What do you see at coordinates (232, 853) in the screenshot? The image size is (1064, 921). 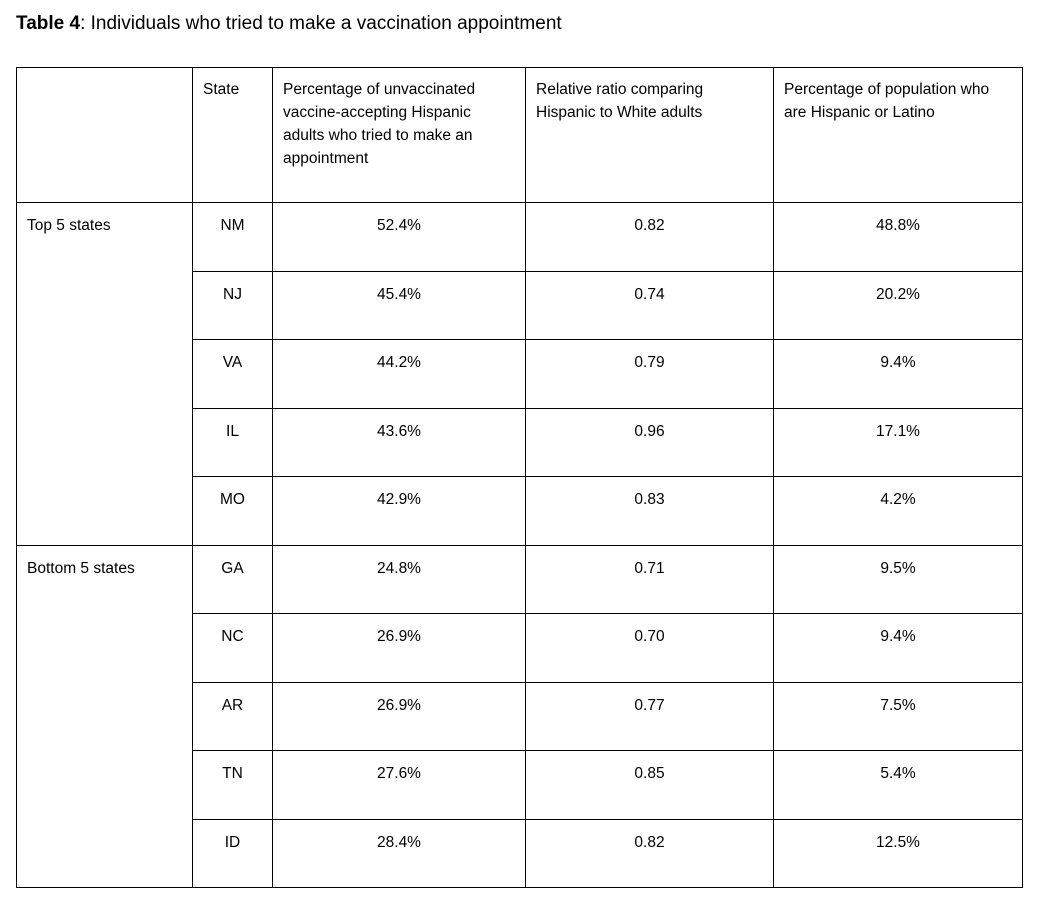 I see `cell-state: ID` at bounding box center [232, 853].